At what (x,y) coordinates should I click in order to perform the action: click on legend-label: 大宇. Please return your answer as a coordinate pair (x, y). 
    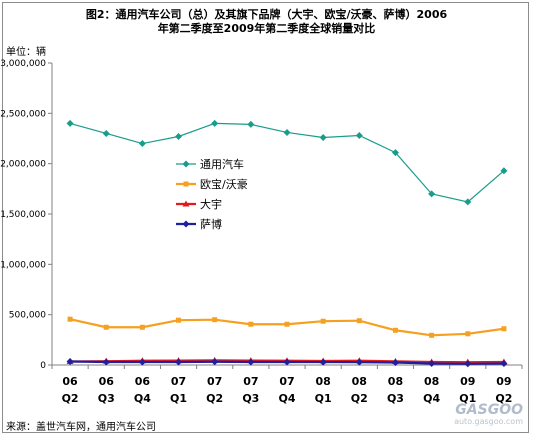
    Looking at the image, I should click on (211, 204).